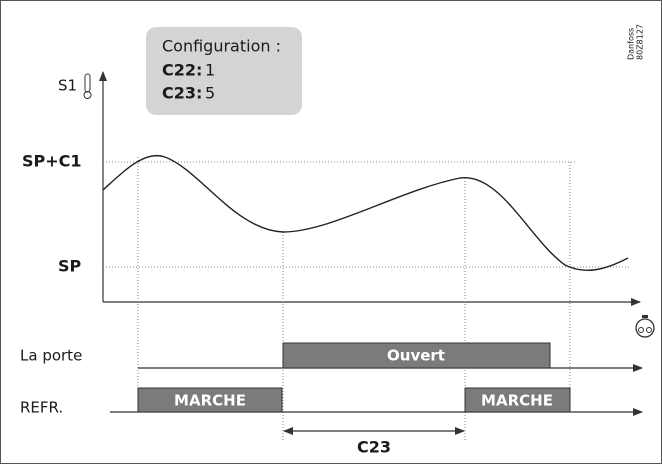  Describe the element at coordinates (70, 266) in the screenshot. I see `level-label: SP` at that location.